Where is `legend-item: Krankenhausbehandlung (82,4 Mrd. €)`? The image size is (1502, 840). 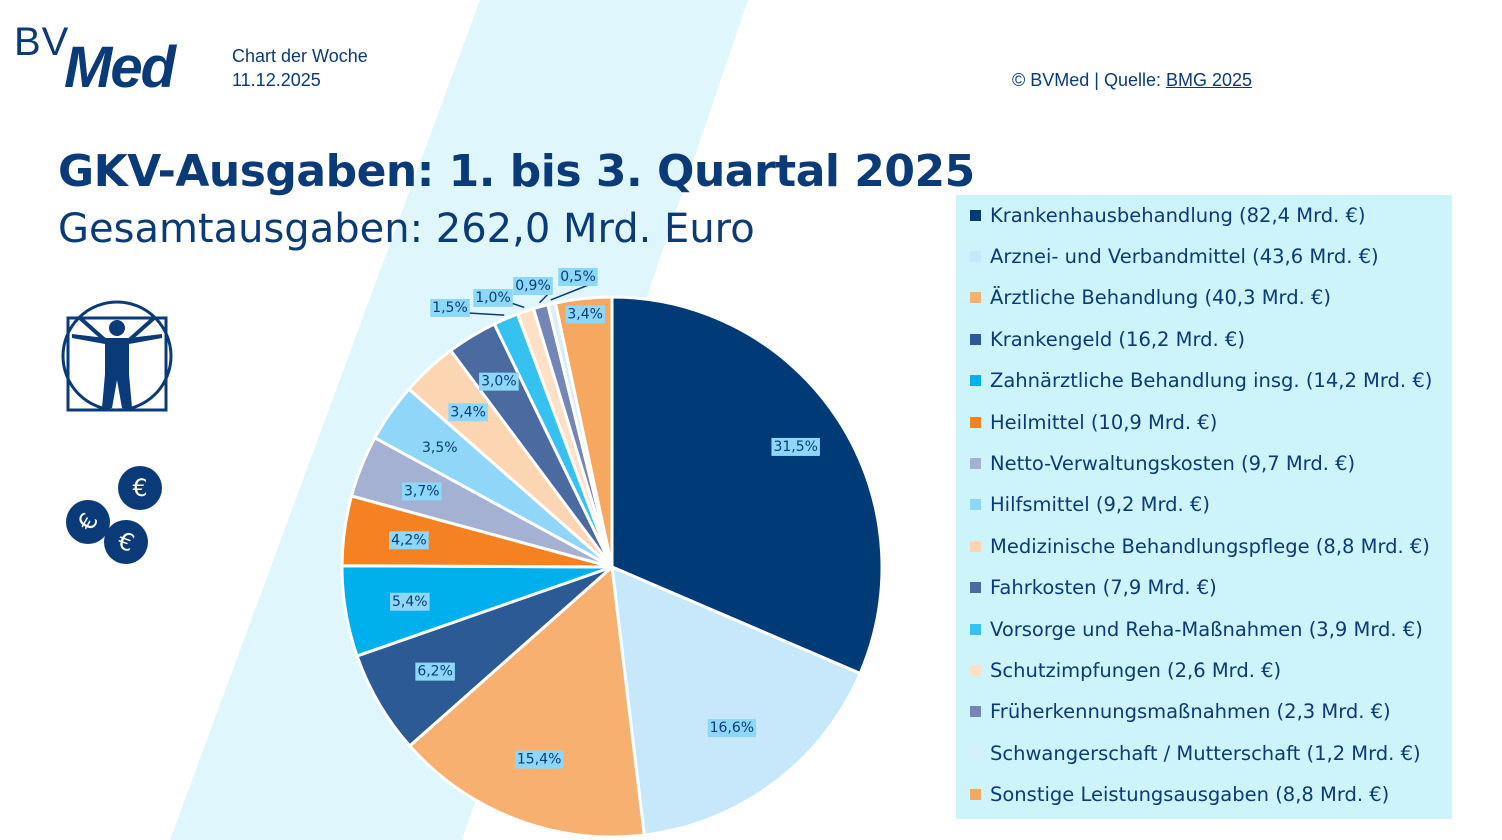
legend-item: Krankenhausbehandlung (82,4 Mrd. €) is located at coordinates (1168, 215).